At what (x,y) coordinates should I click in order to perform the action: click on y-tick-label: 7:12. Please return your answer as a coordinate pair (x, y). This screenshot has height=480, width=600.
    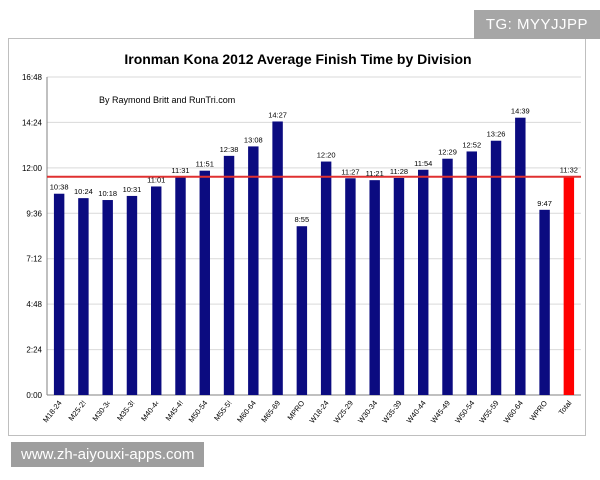
    Looking at the image, I should click on (34, 259).